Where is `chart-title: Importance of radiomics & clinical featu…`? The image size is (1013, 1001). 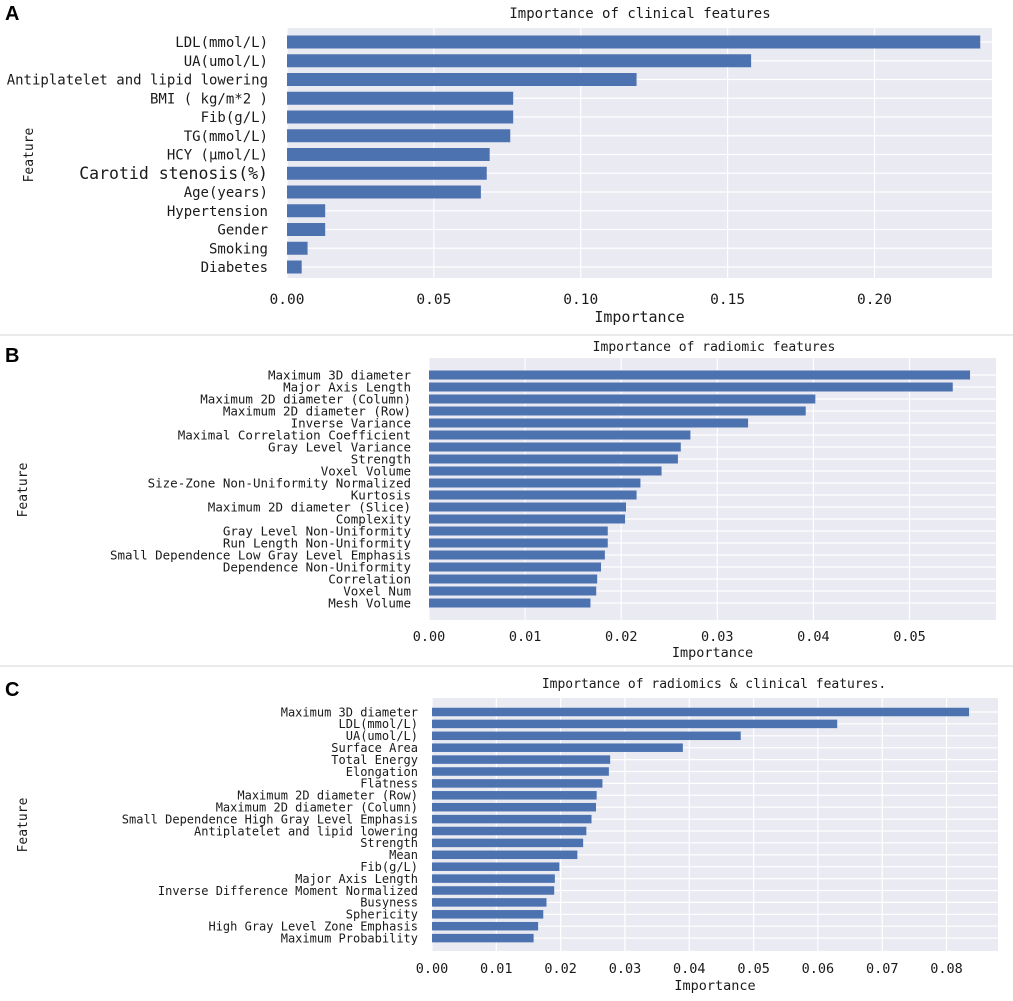
chart-title: Importance of radiomics & clinical featu… is located at coordinates (714, 684).